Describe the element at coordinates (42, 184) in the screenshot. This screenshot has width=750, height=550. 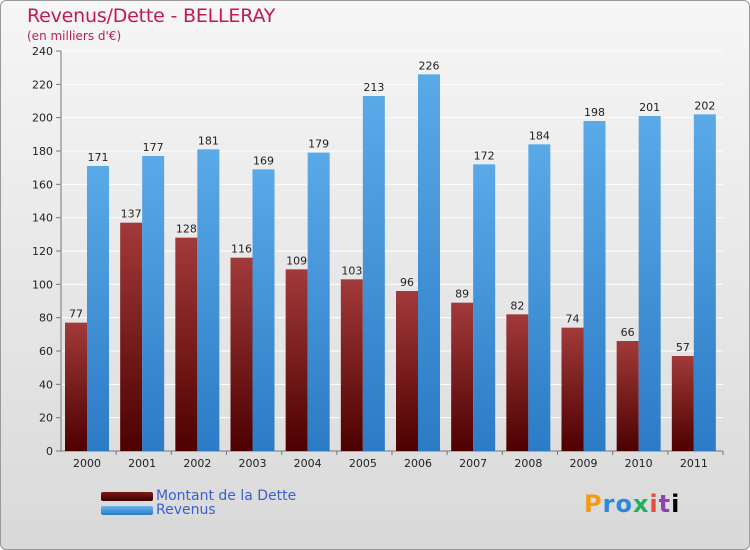
I see `y-tick-label: 160` at that location.